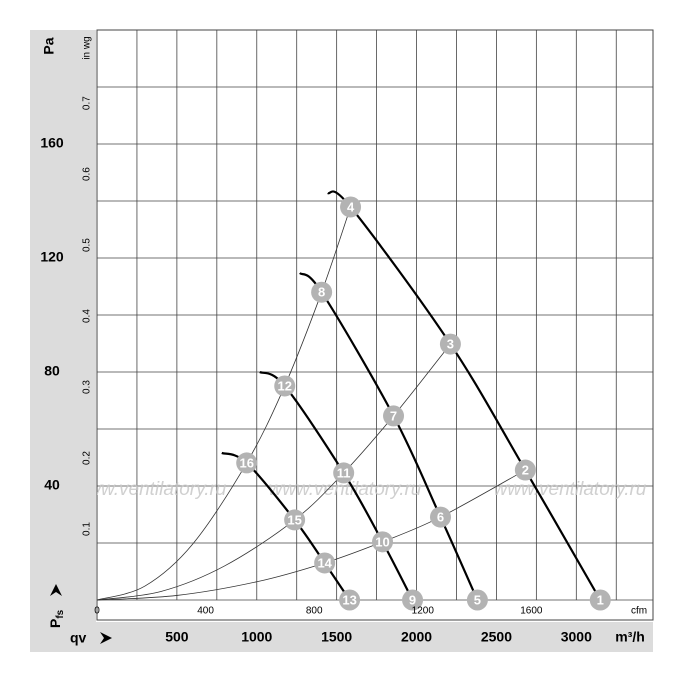  I want to click on x2-tick-label: 400, so click(205, 611).